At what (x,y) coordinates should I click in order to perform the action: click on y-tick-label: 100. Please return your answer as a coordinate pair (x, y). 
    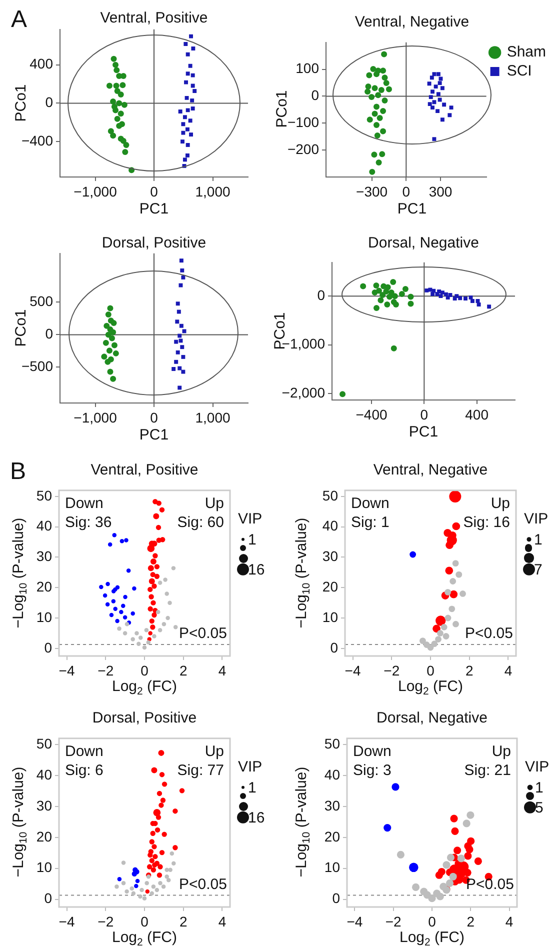
    Looking at the image, I should click on (308, 68).